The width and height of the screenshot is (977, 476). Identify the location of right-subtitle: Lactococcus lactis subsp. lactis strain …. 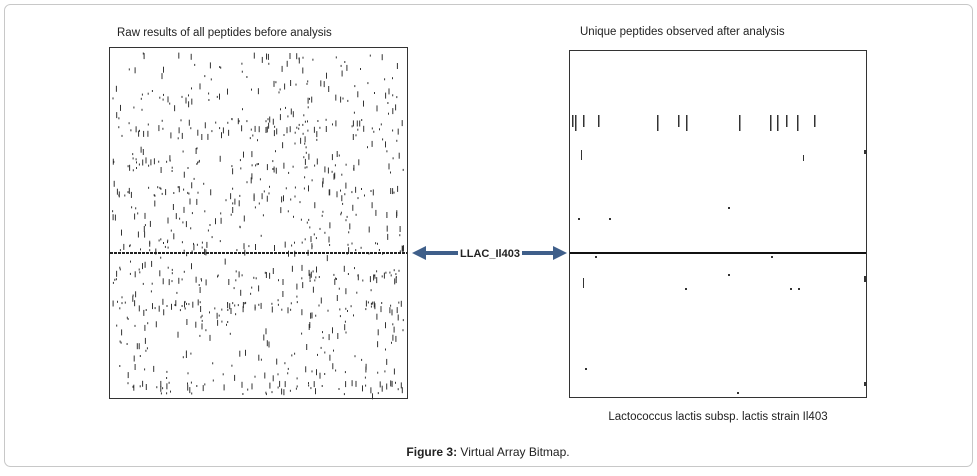
(717, 417).